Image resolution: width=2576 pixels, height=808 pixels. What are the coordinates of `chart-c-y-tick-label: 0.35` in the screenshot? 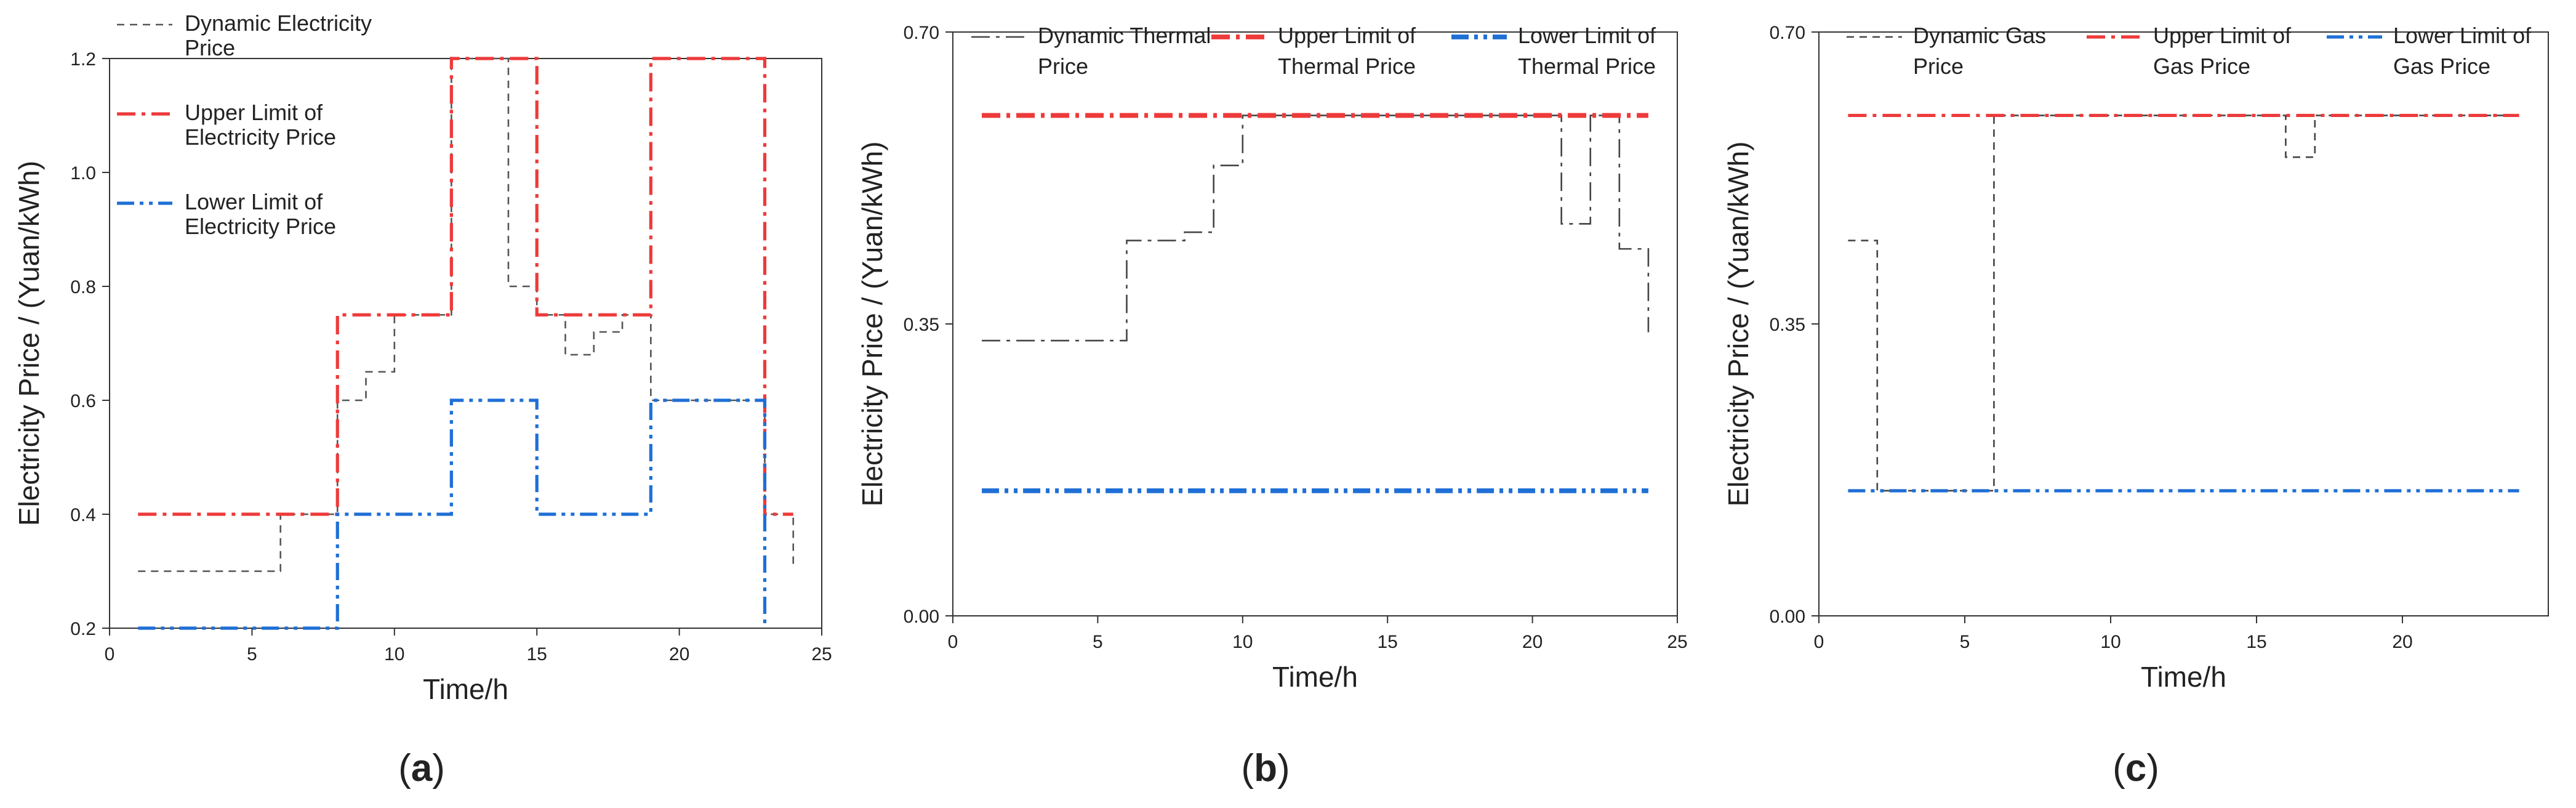 It's located at (1787, 325).